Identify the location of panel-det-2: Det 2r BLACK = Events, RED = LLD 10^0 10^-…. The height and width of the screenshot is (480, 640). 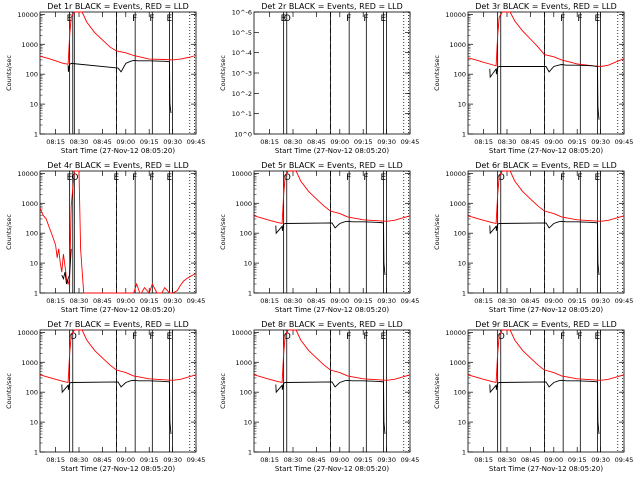
(319, 78).